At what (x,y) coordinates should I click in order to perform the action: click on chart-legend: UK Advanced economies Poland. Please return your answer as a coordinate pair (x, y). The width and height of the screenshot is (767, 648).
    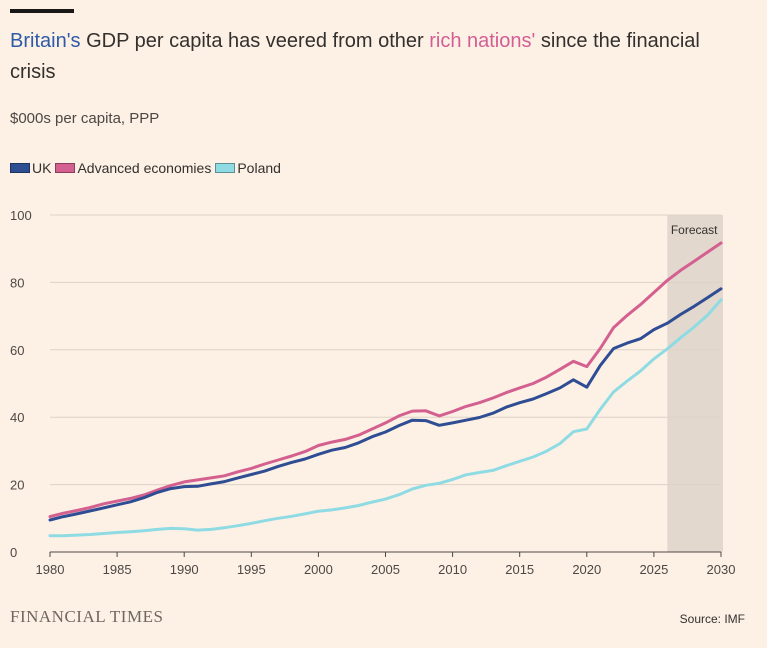
    Looking at the image, I should click on (147, 168).